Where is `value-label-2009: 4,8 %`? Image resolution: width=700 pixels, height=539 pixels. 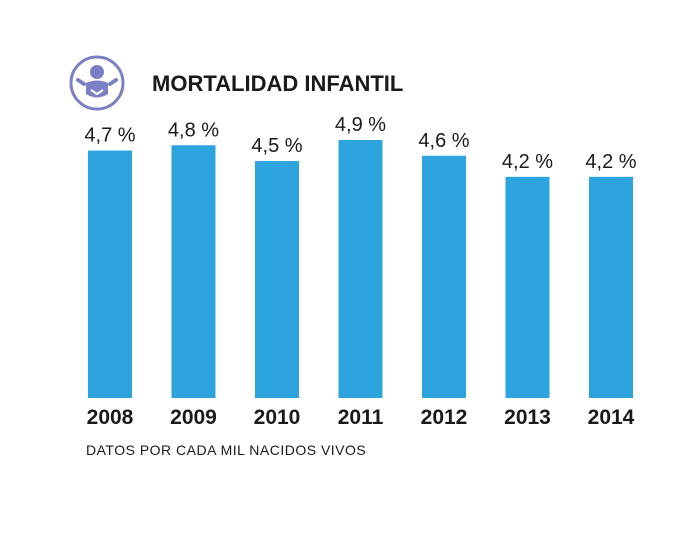 value-label-2009: 4,8 % is located at coordinates (193, 130).